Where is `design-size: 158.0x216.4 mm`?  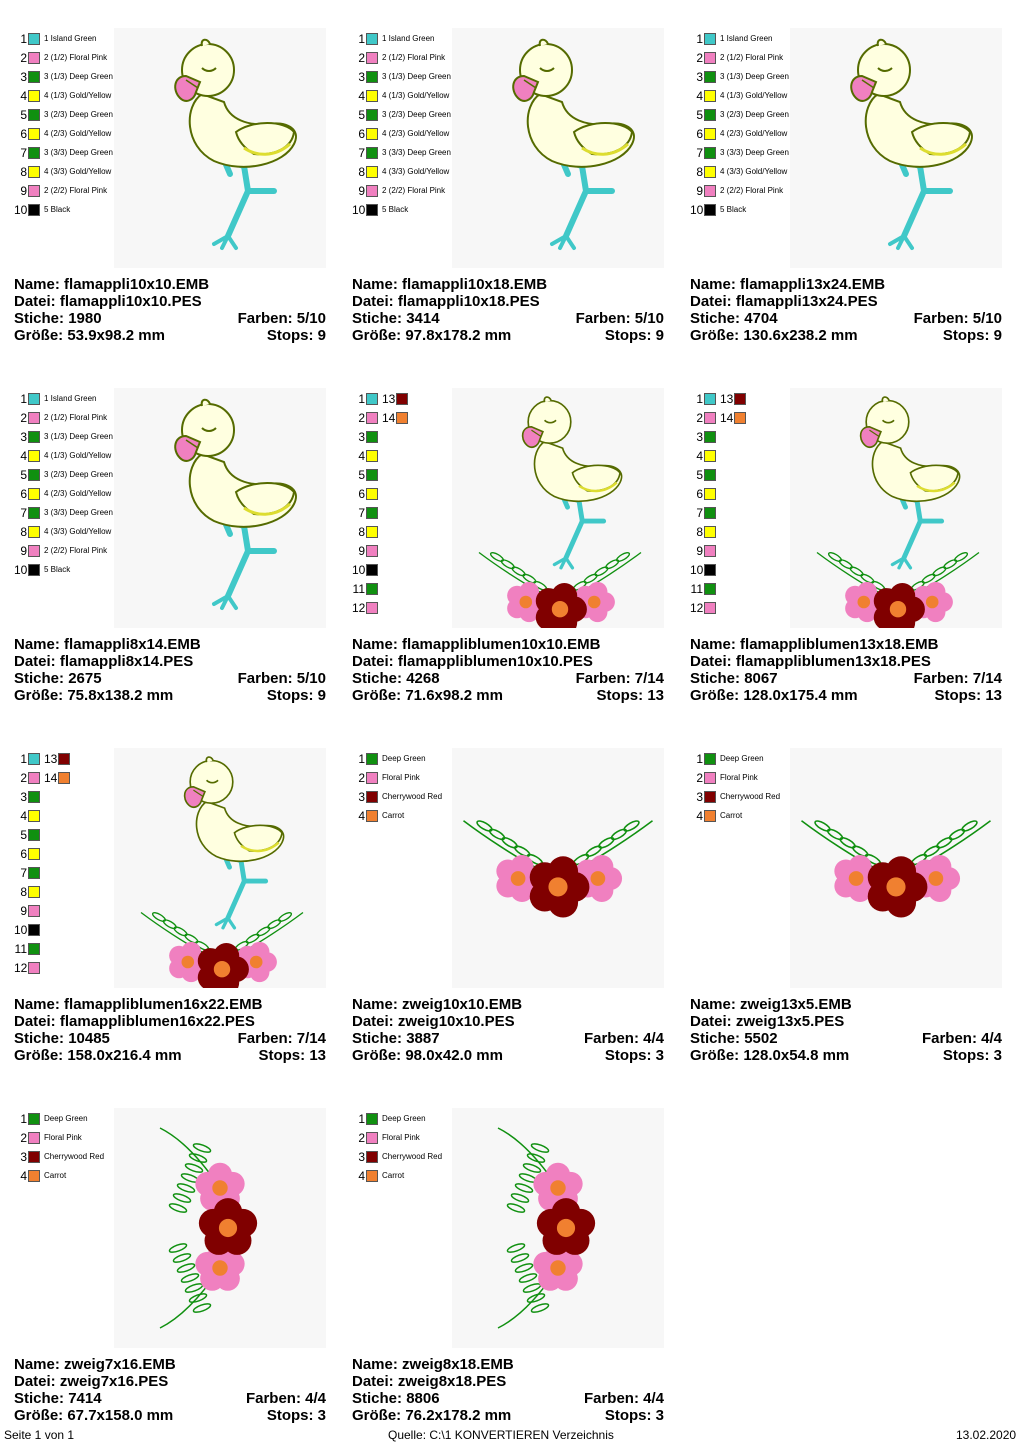 design-size: 158.0x216.4 mm is located at coordinates (124, 1055).